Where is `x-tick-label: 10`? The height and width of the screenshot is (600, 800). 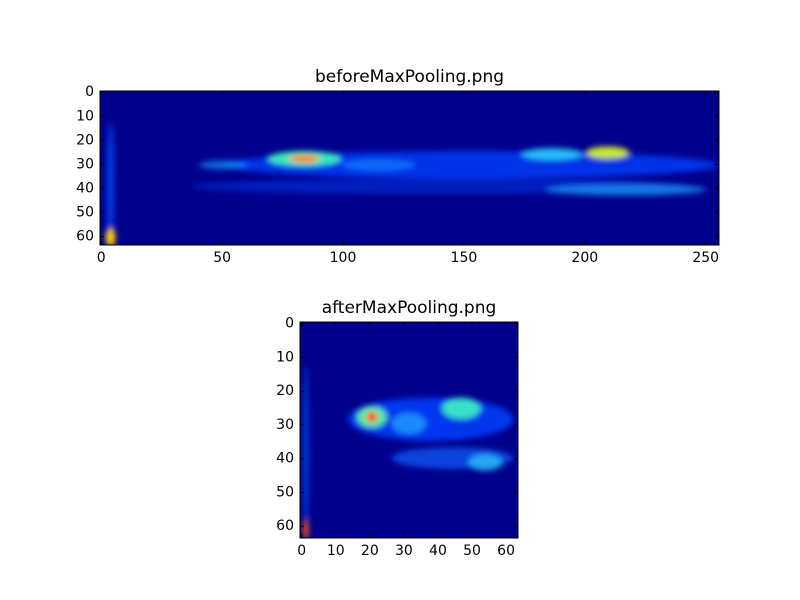
x-tick-label: 10 is located at coordinates (336, 551).